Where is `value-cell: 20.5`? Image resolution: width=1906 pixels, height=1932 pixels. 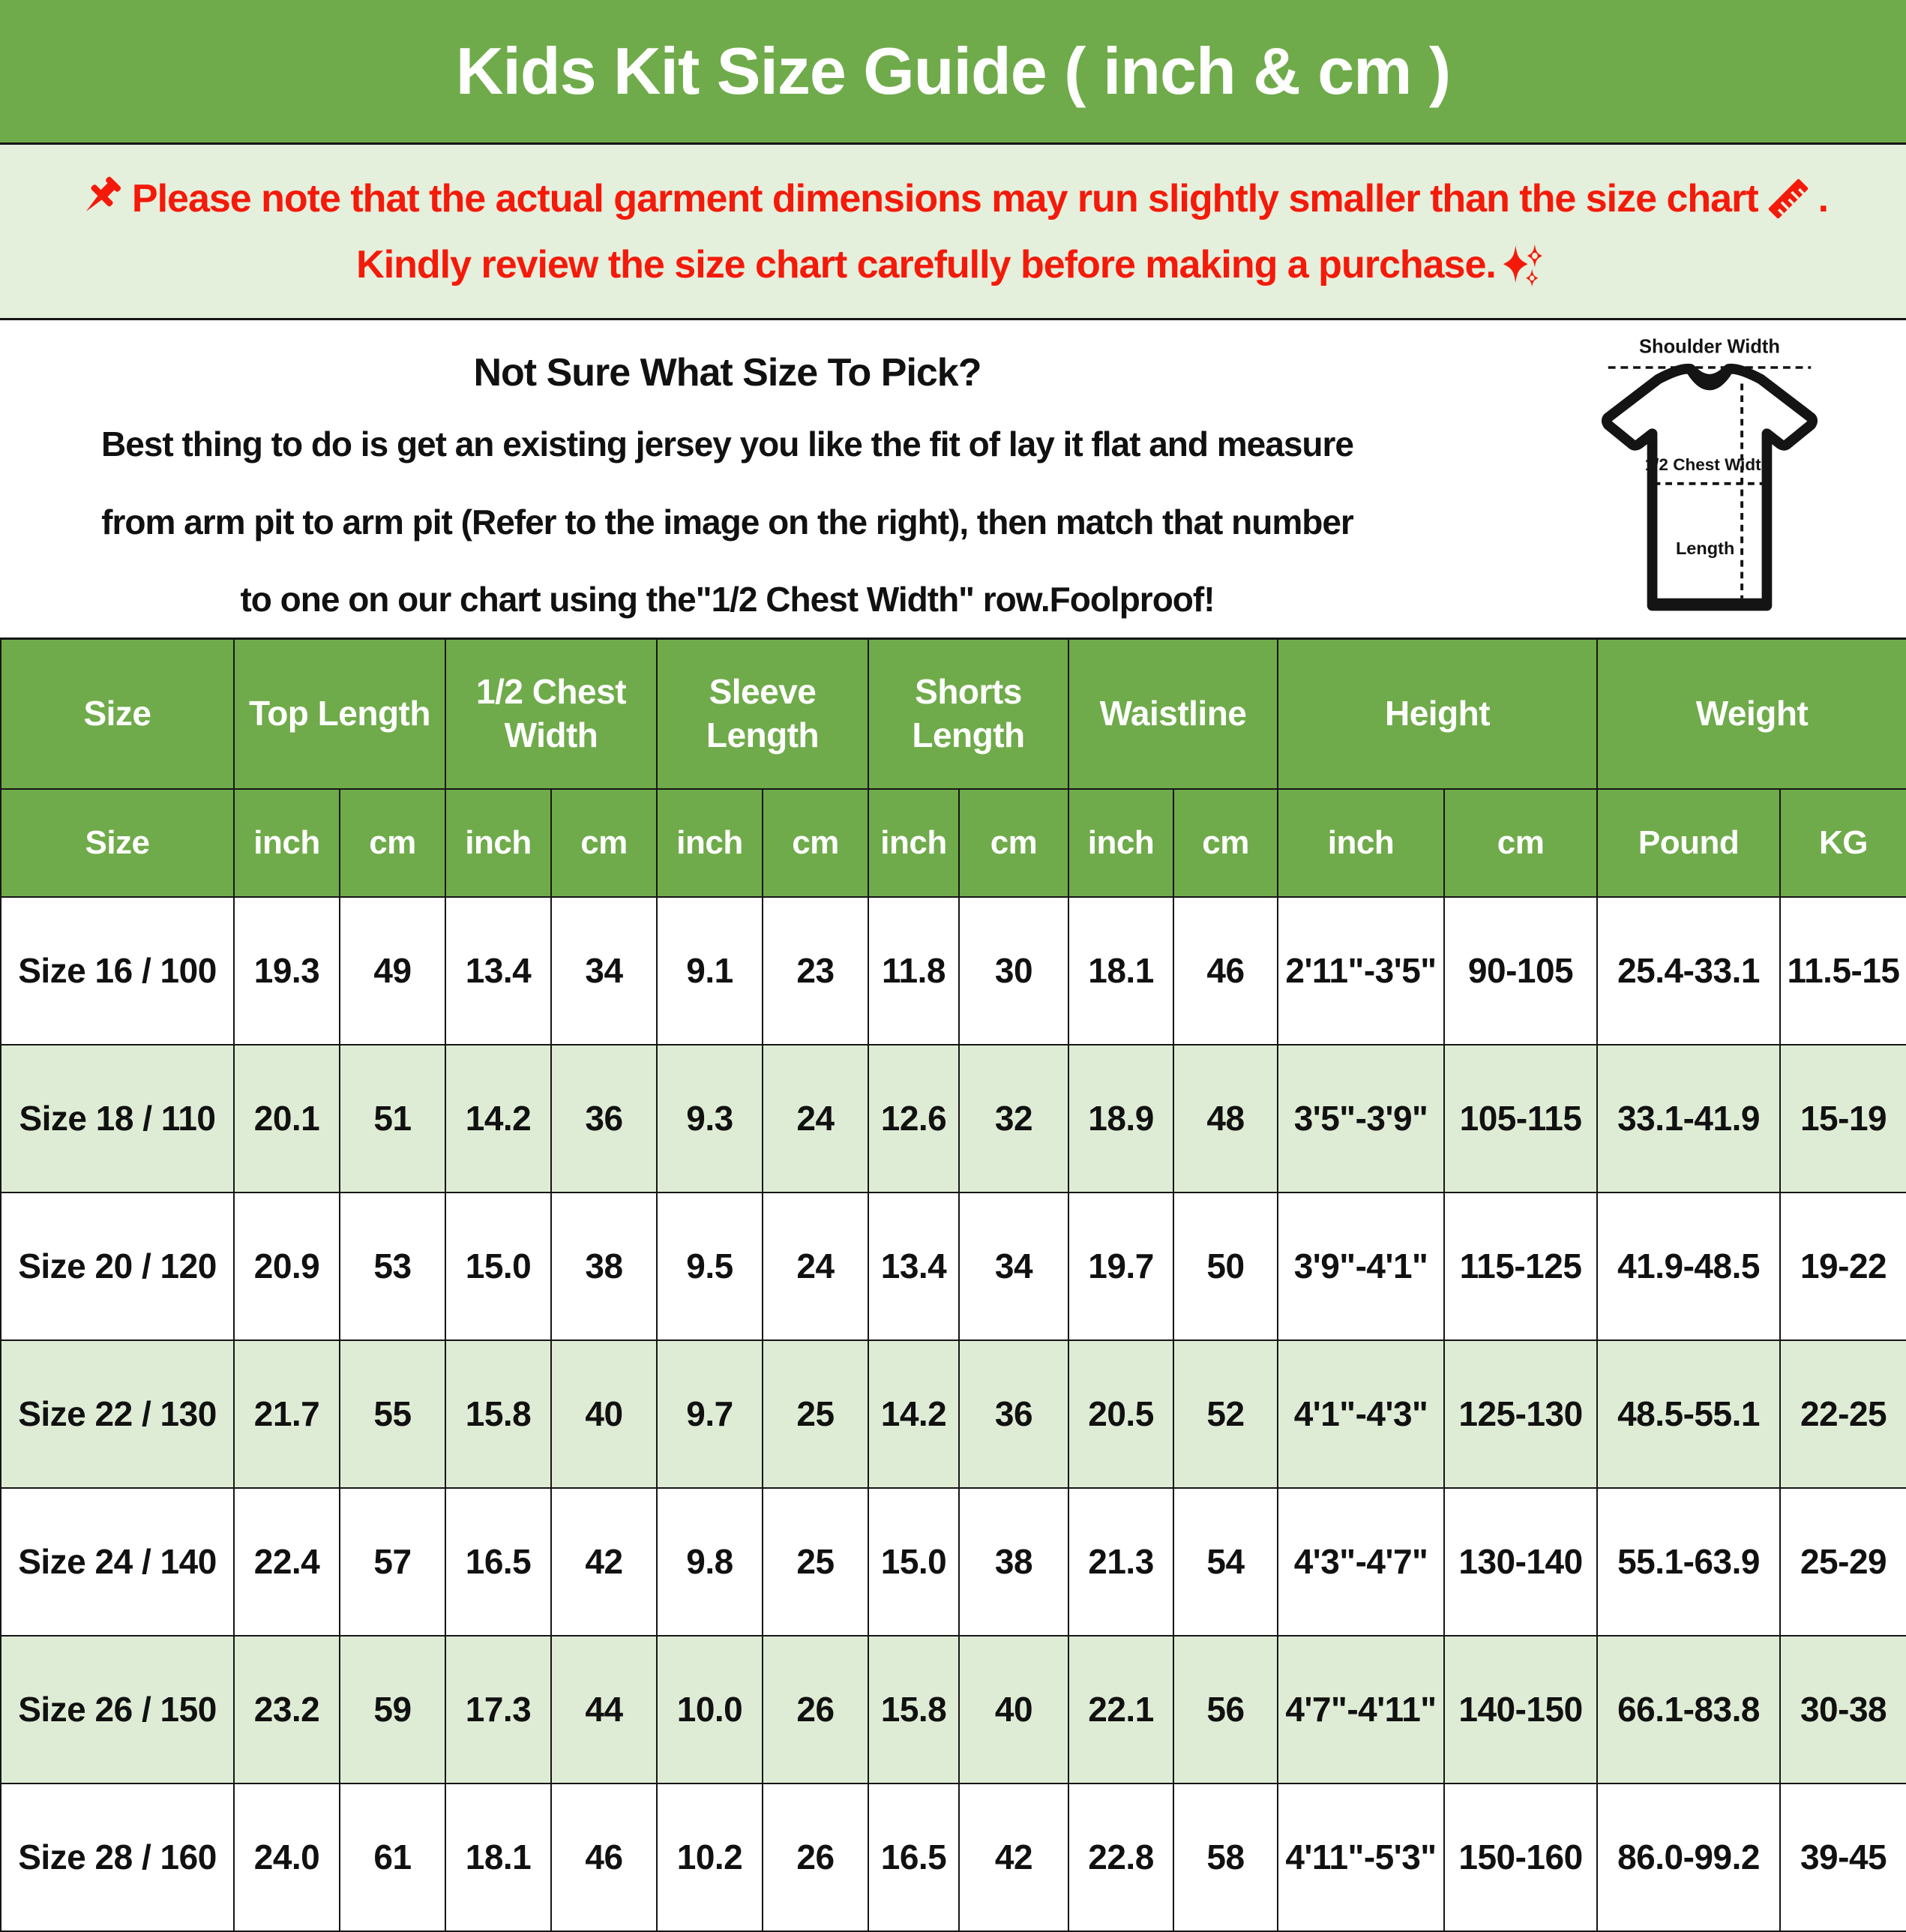 value-cell: 20.5 is located at coordinates (1121, 1414).